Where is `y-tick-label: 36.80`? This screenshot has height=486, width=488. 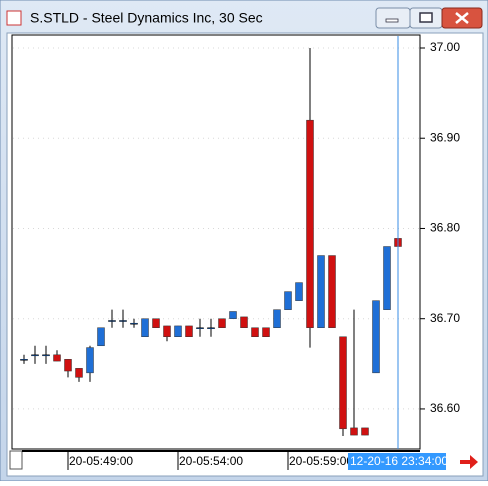 y-tick-label: 36.80 is located at coordinates (445, 228).